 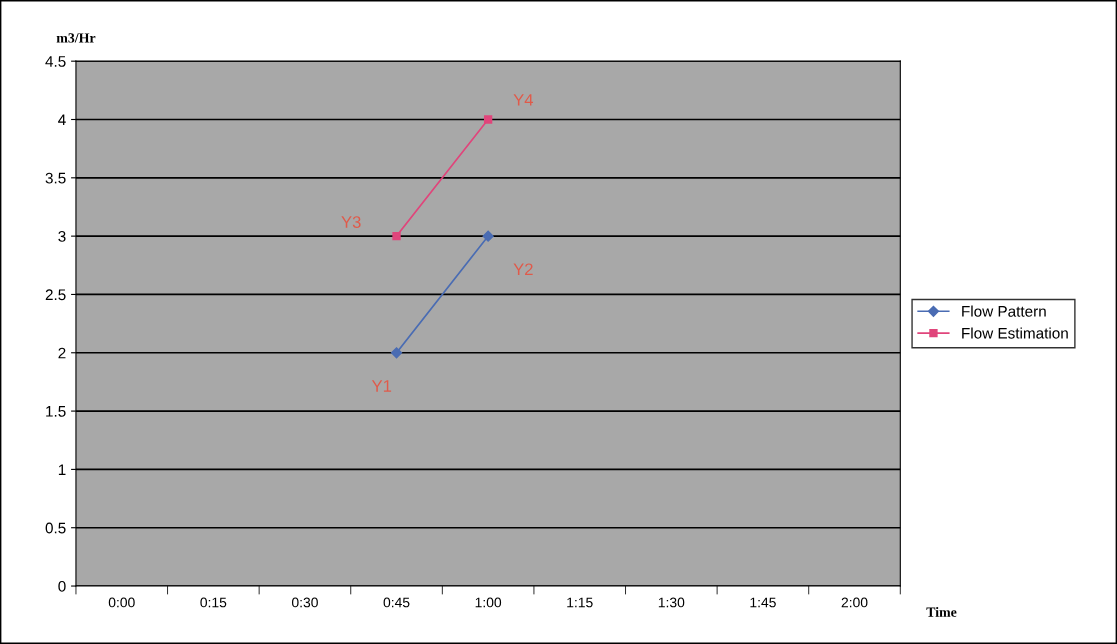 What do you see at coordinates (62, 236) in the screenshot?
I see `y-tick-label: 3` at bounding box center [62, 236].